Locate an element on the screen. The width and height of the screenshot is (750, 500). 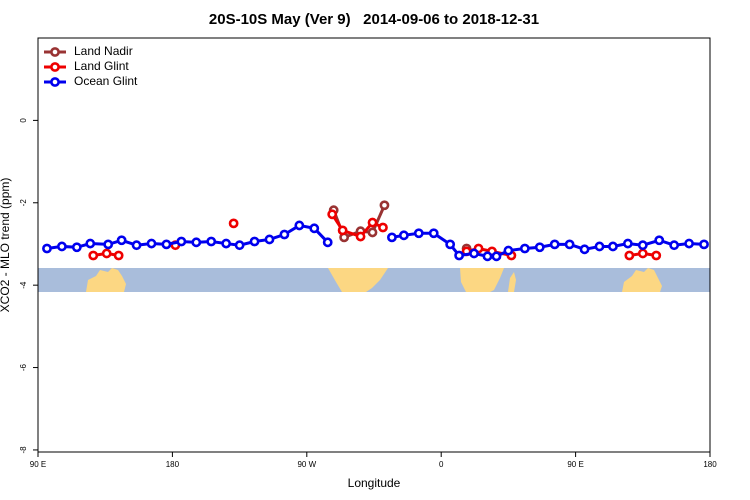
legend-label: Land Nadir is located at coordinates (103, 51).